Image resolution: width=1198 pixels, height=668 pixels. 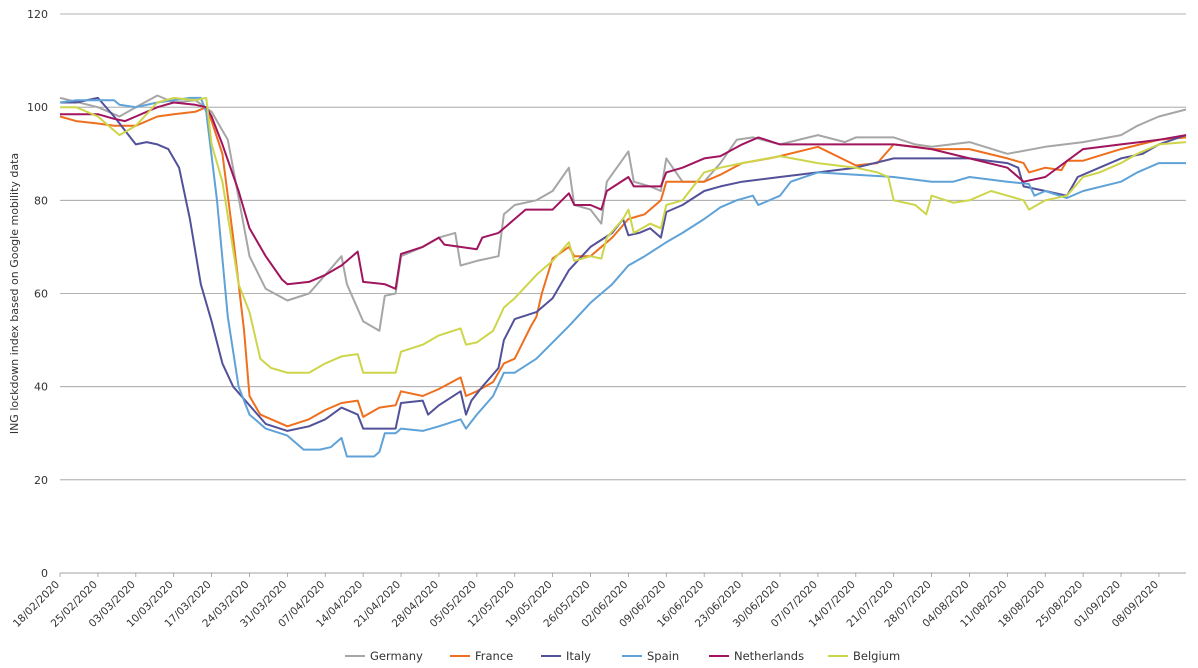 I want to click on legend-label: Belgium, so click(x=876, y=656).